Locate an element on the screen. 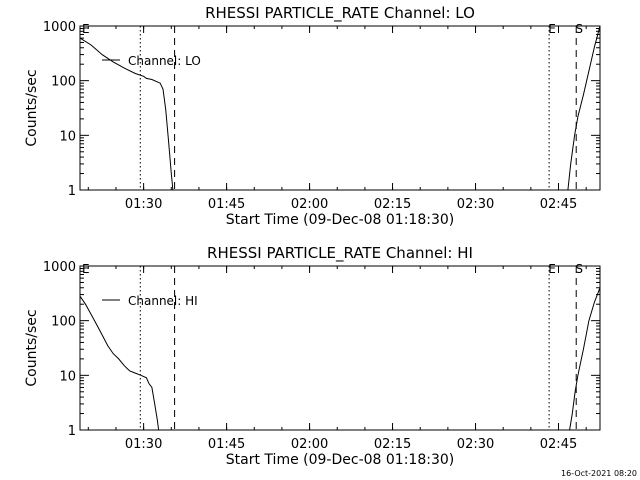 This screenshot has height=480, width=640. x-tick-label-0-5: 02:45 is located at coordinates (558, 204).